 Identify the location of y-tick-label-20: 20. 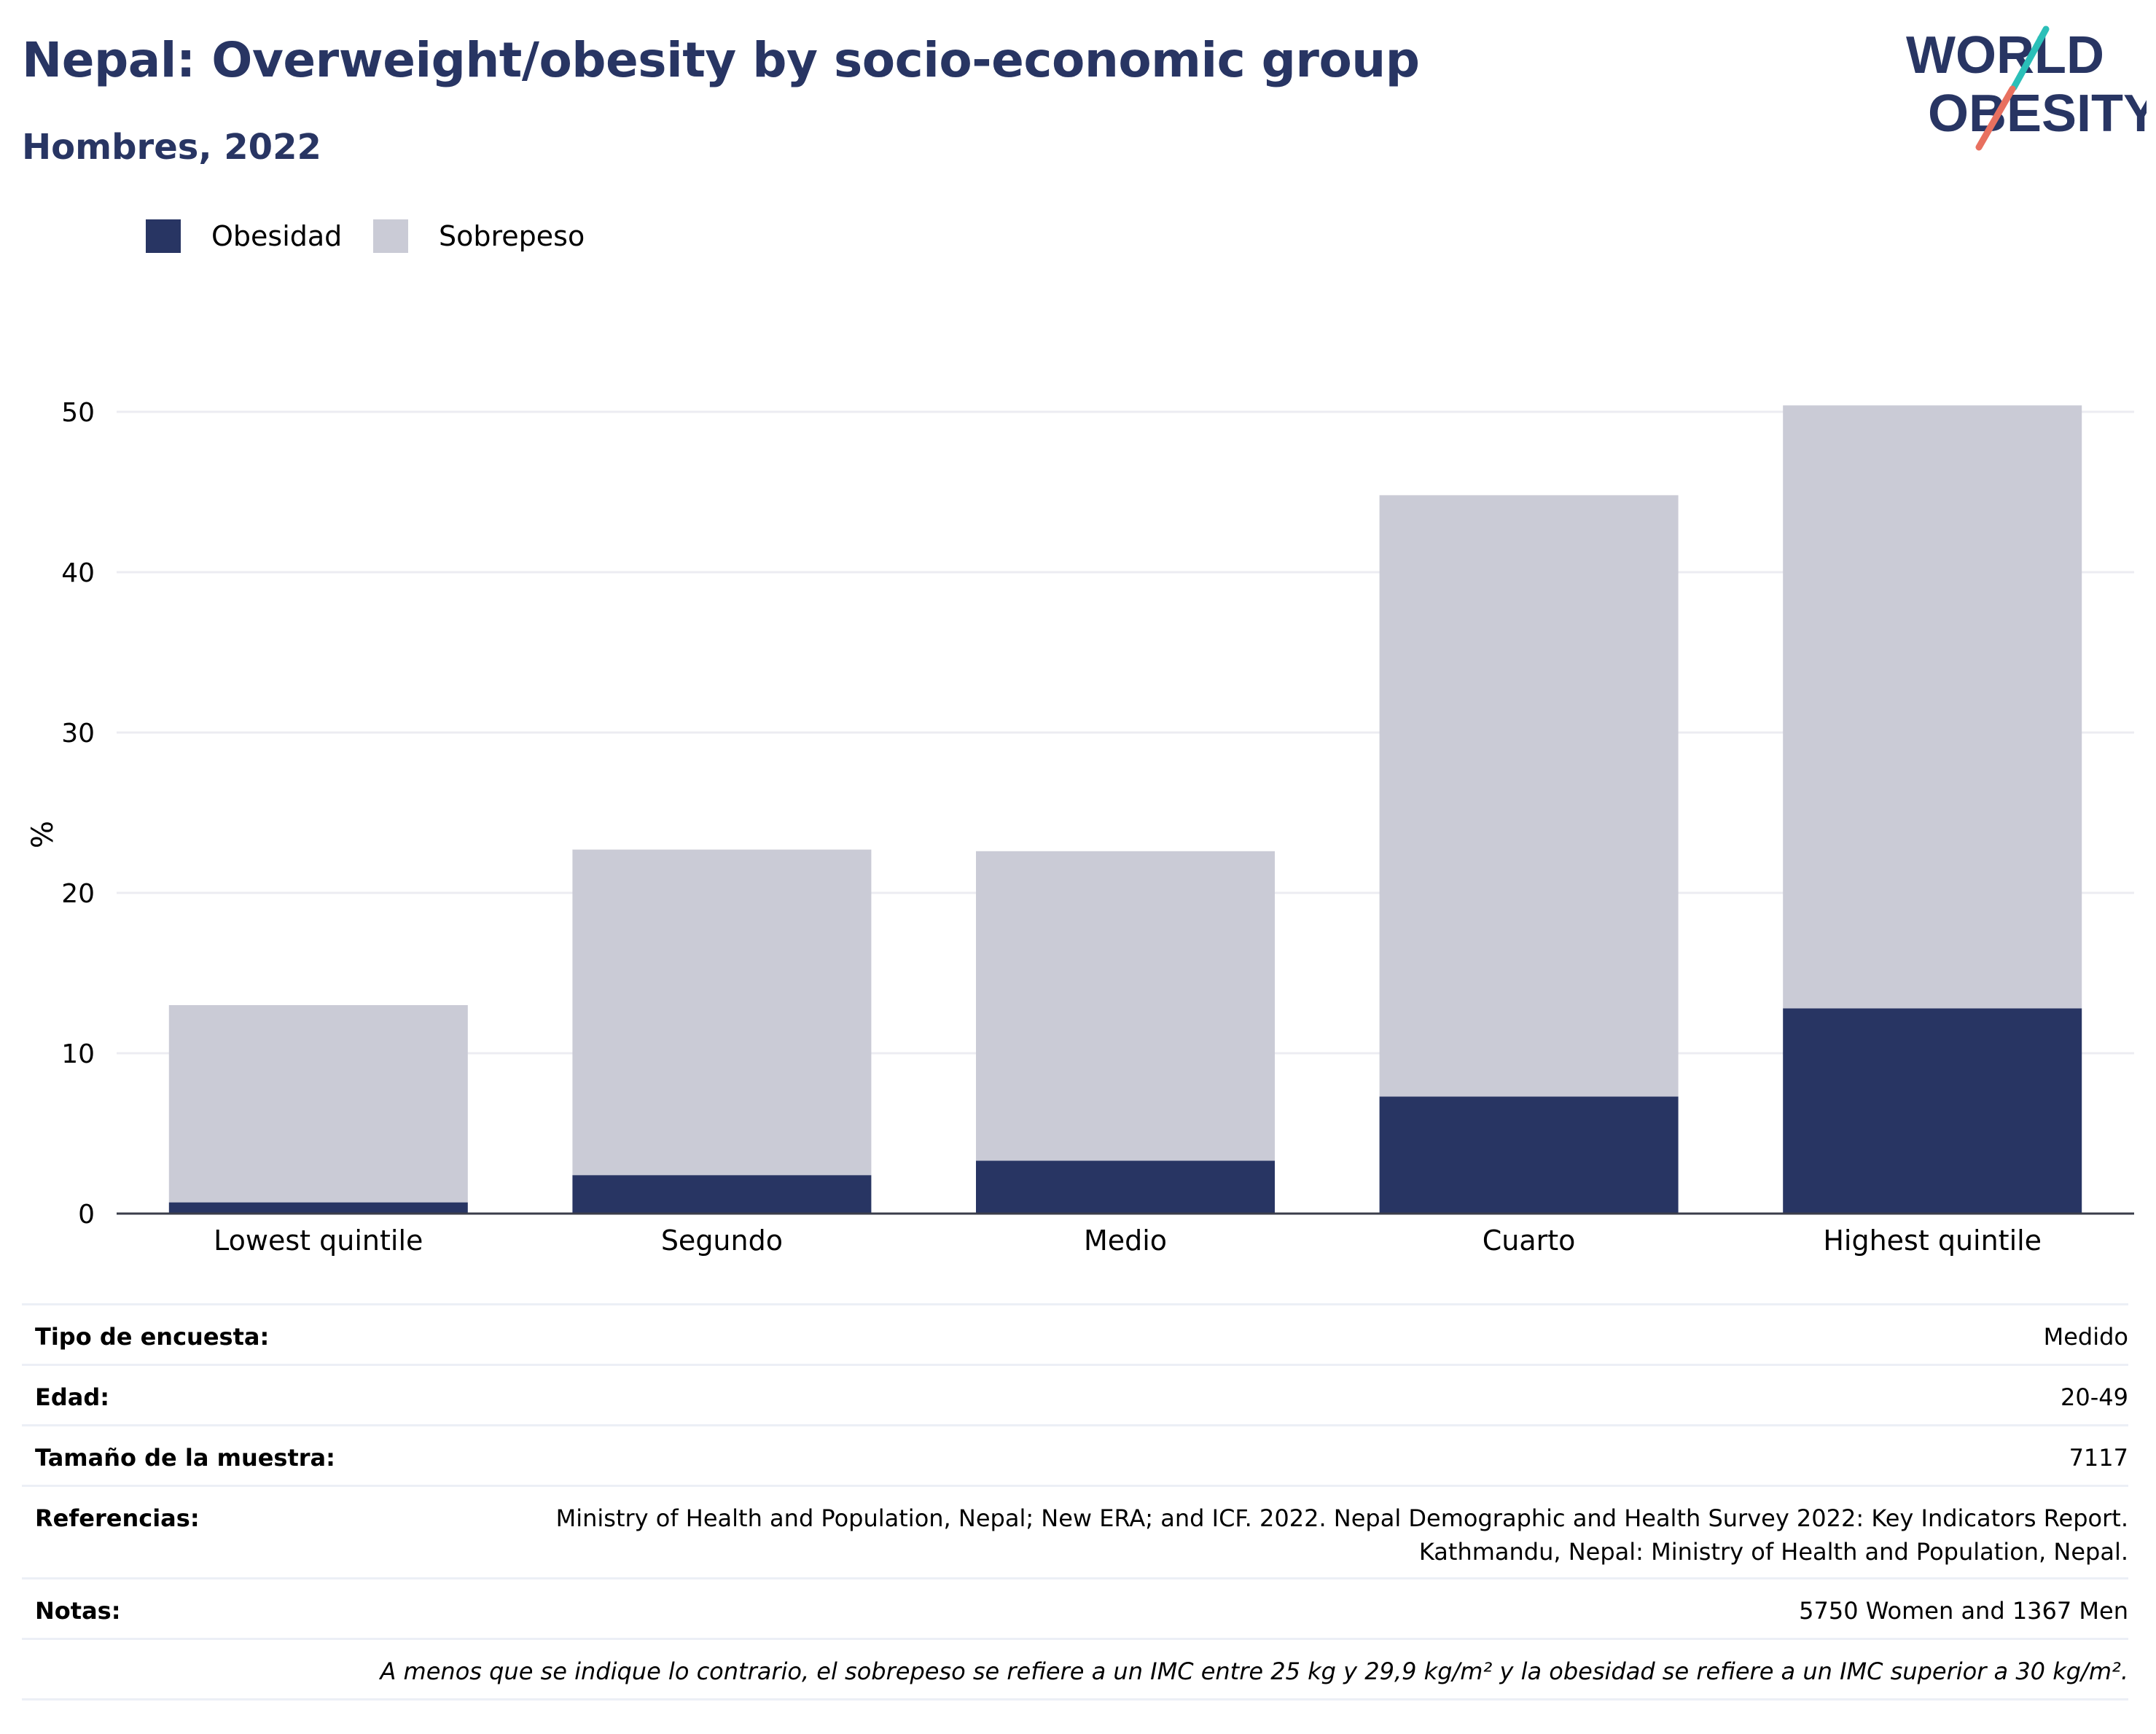
(78, 894).